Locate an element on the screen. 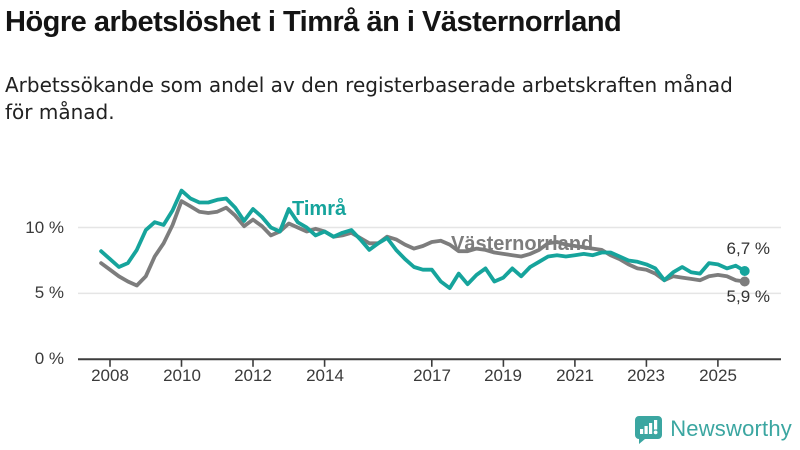 The height and width of the screenshot is (450, 800). x-axis-tick-label: 2017 is located at coordinates (432, 375).